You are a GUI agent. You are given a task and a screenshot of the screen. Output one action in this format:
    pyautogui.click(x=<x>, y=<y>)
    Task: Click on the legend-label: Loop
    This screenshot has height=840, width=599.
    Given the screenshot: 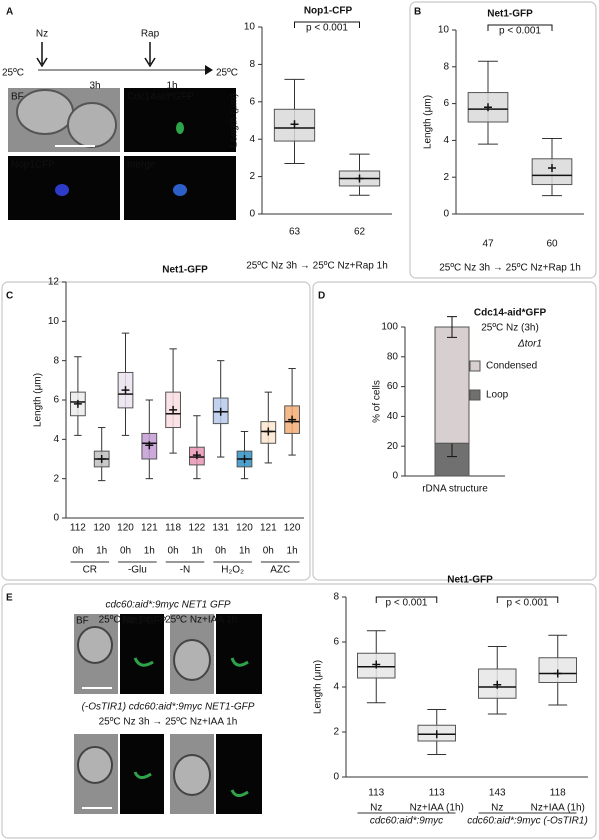 What is the action you would take?
    pyautogui.click(x=497, y=395)
    